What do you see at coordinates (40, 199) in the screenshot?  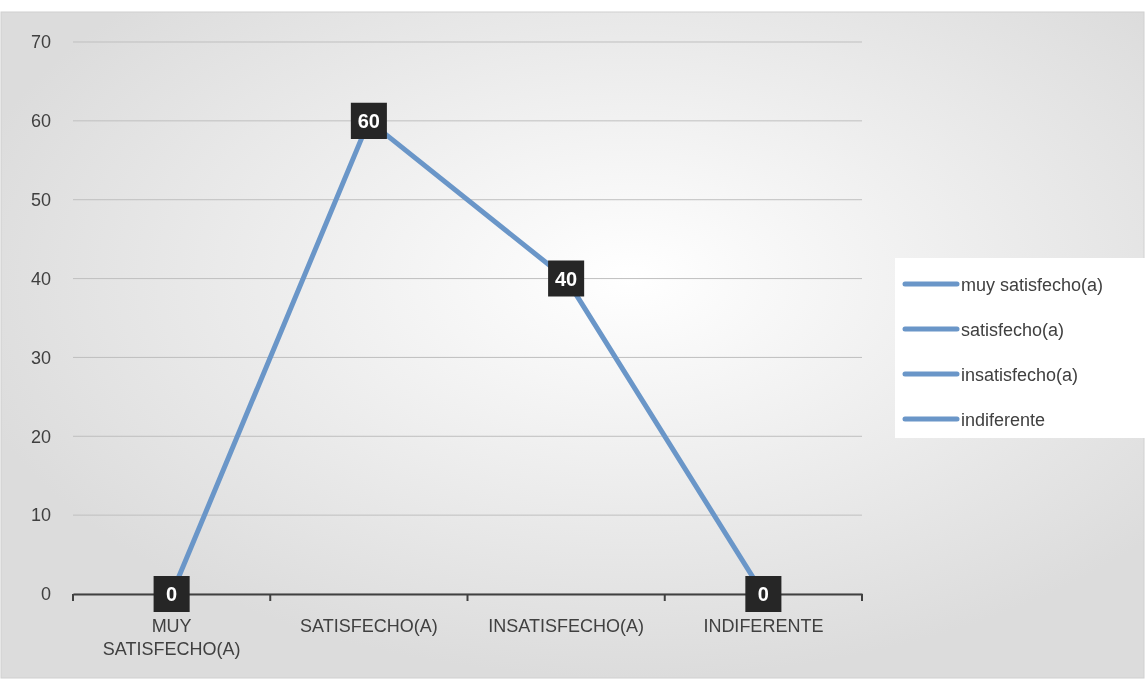 I see `y-tick-label: 50` at bounding box center [40, 199].